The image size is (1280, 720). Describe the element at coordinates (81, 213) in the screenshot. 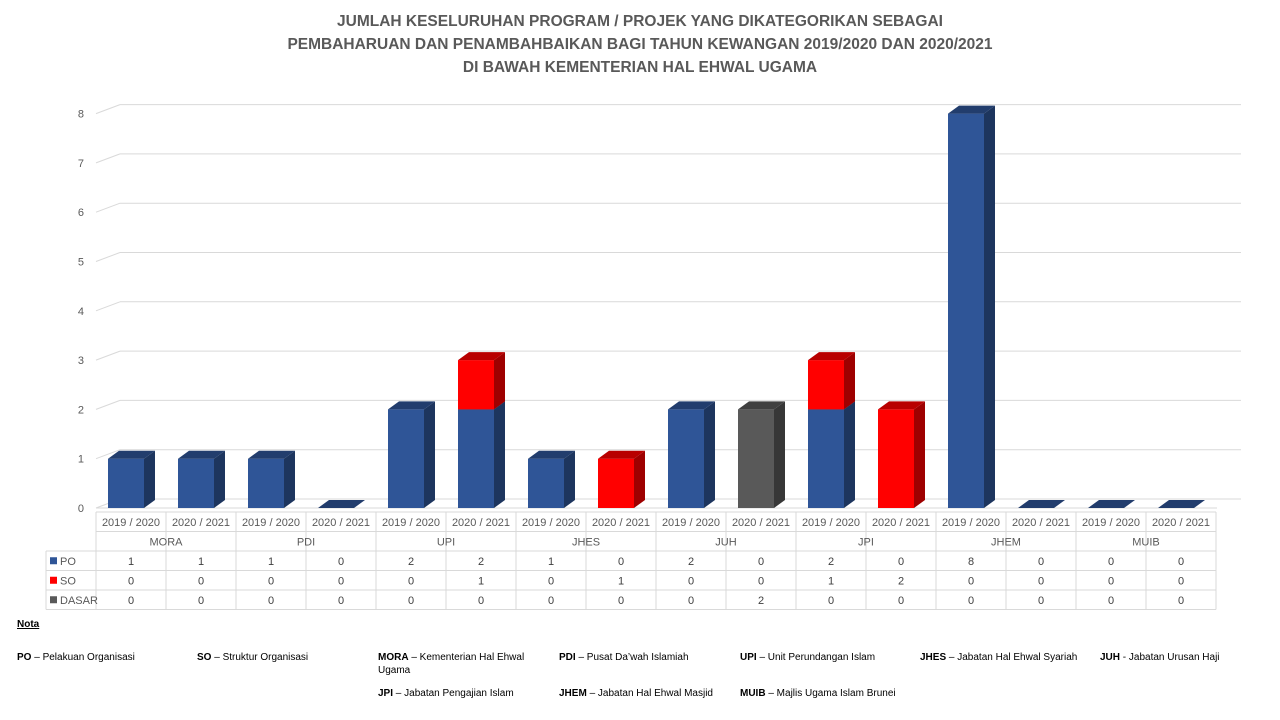

I see `y-tick-label: 6` at that location.